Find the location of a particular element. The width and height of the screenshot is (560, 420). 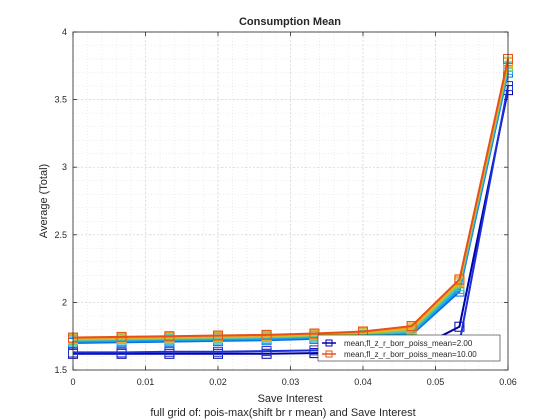

x-tick-label: 0.02 is located at coordinates (218, 382).